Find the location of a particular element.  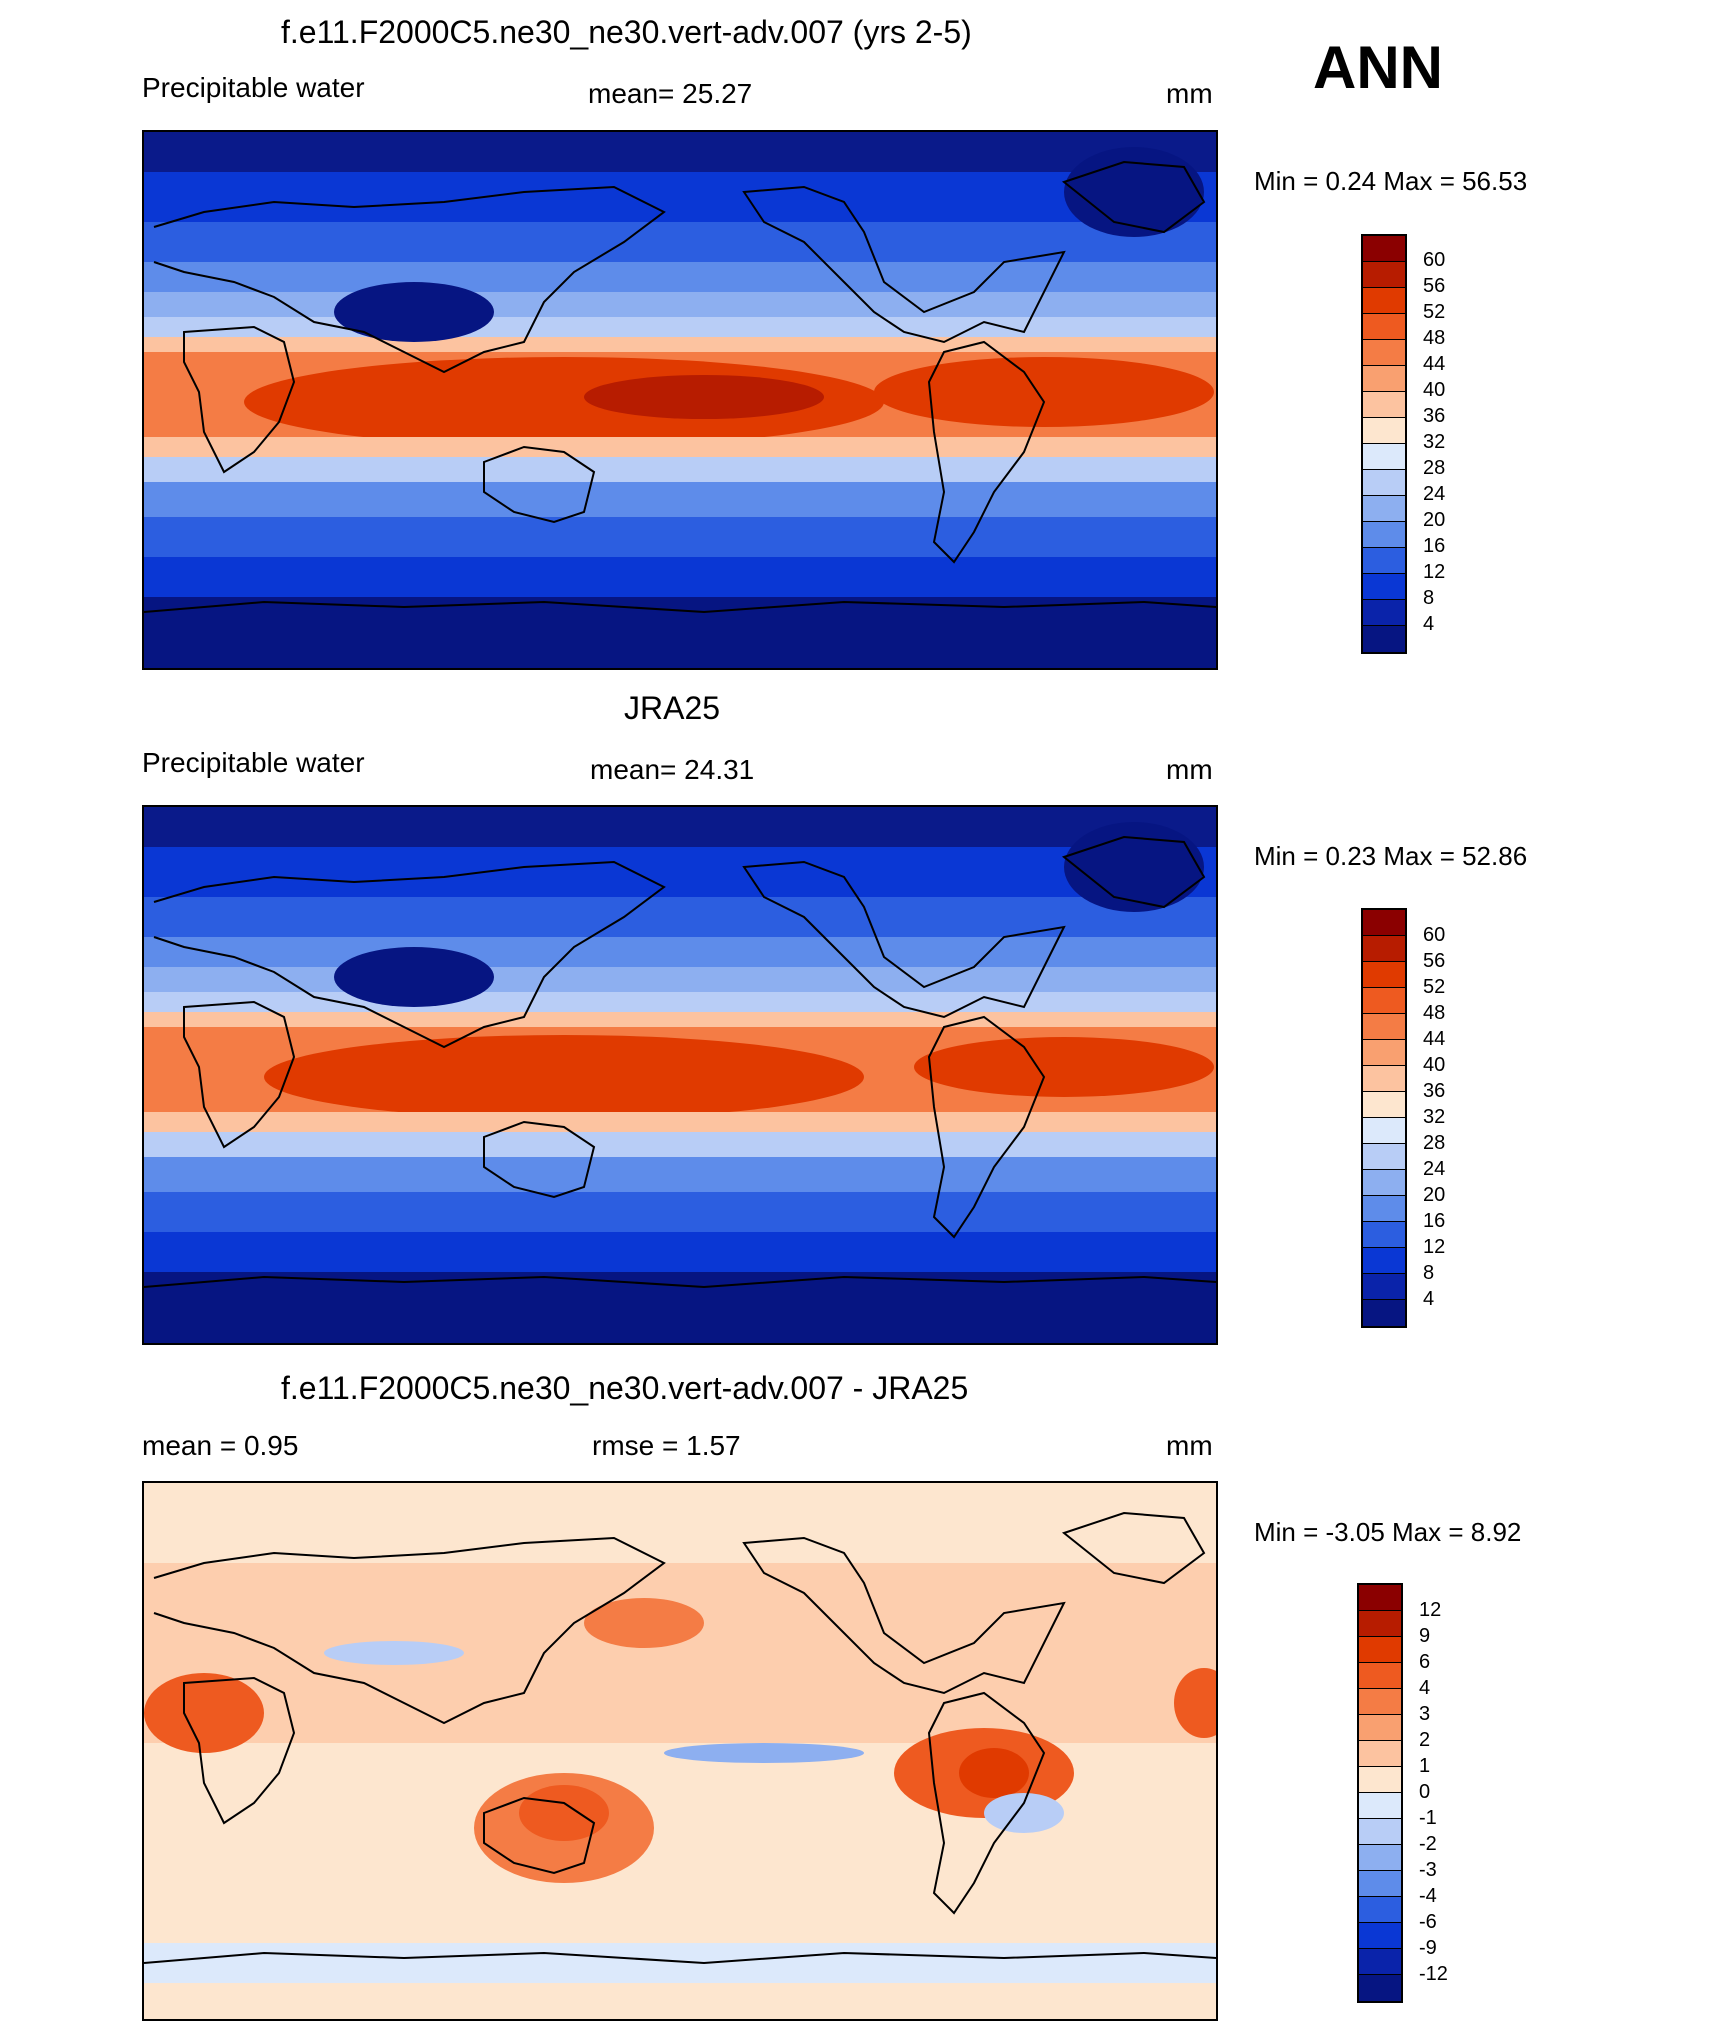

panel-1-colorbar is located at coordinates (1384, 444).